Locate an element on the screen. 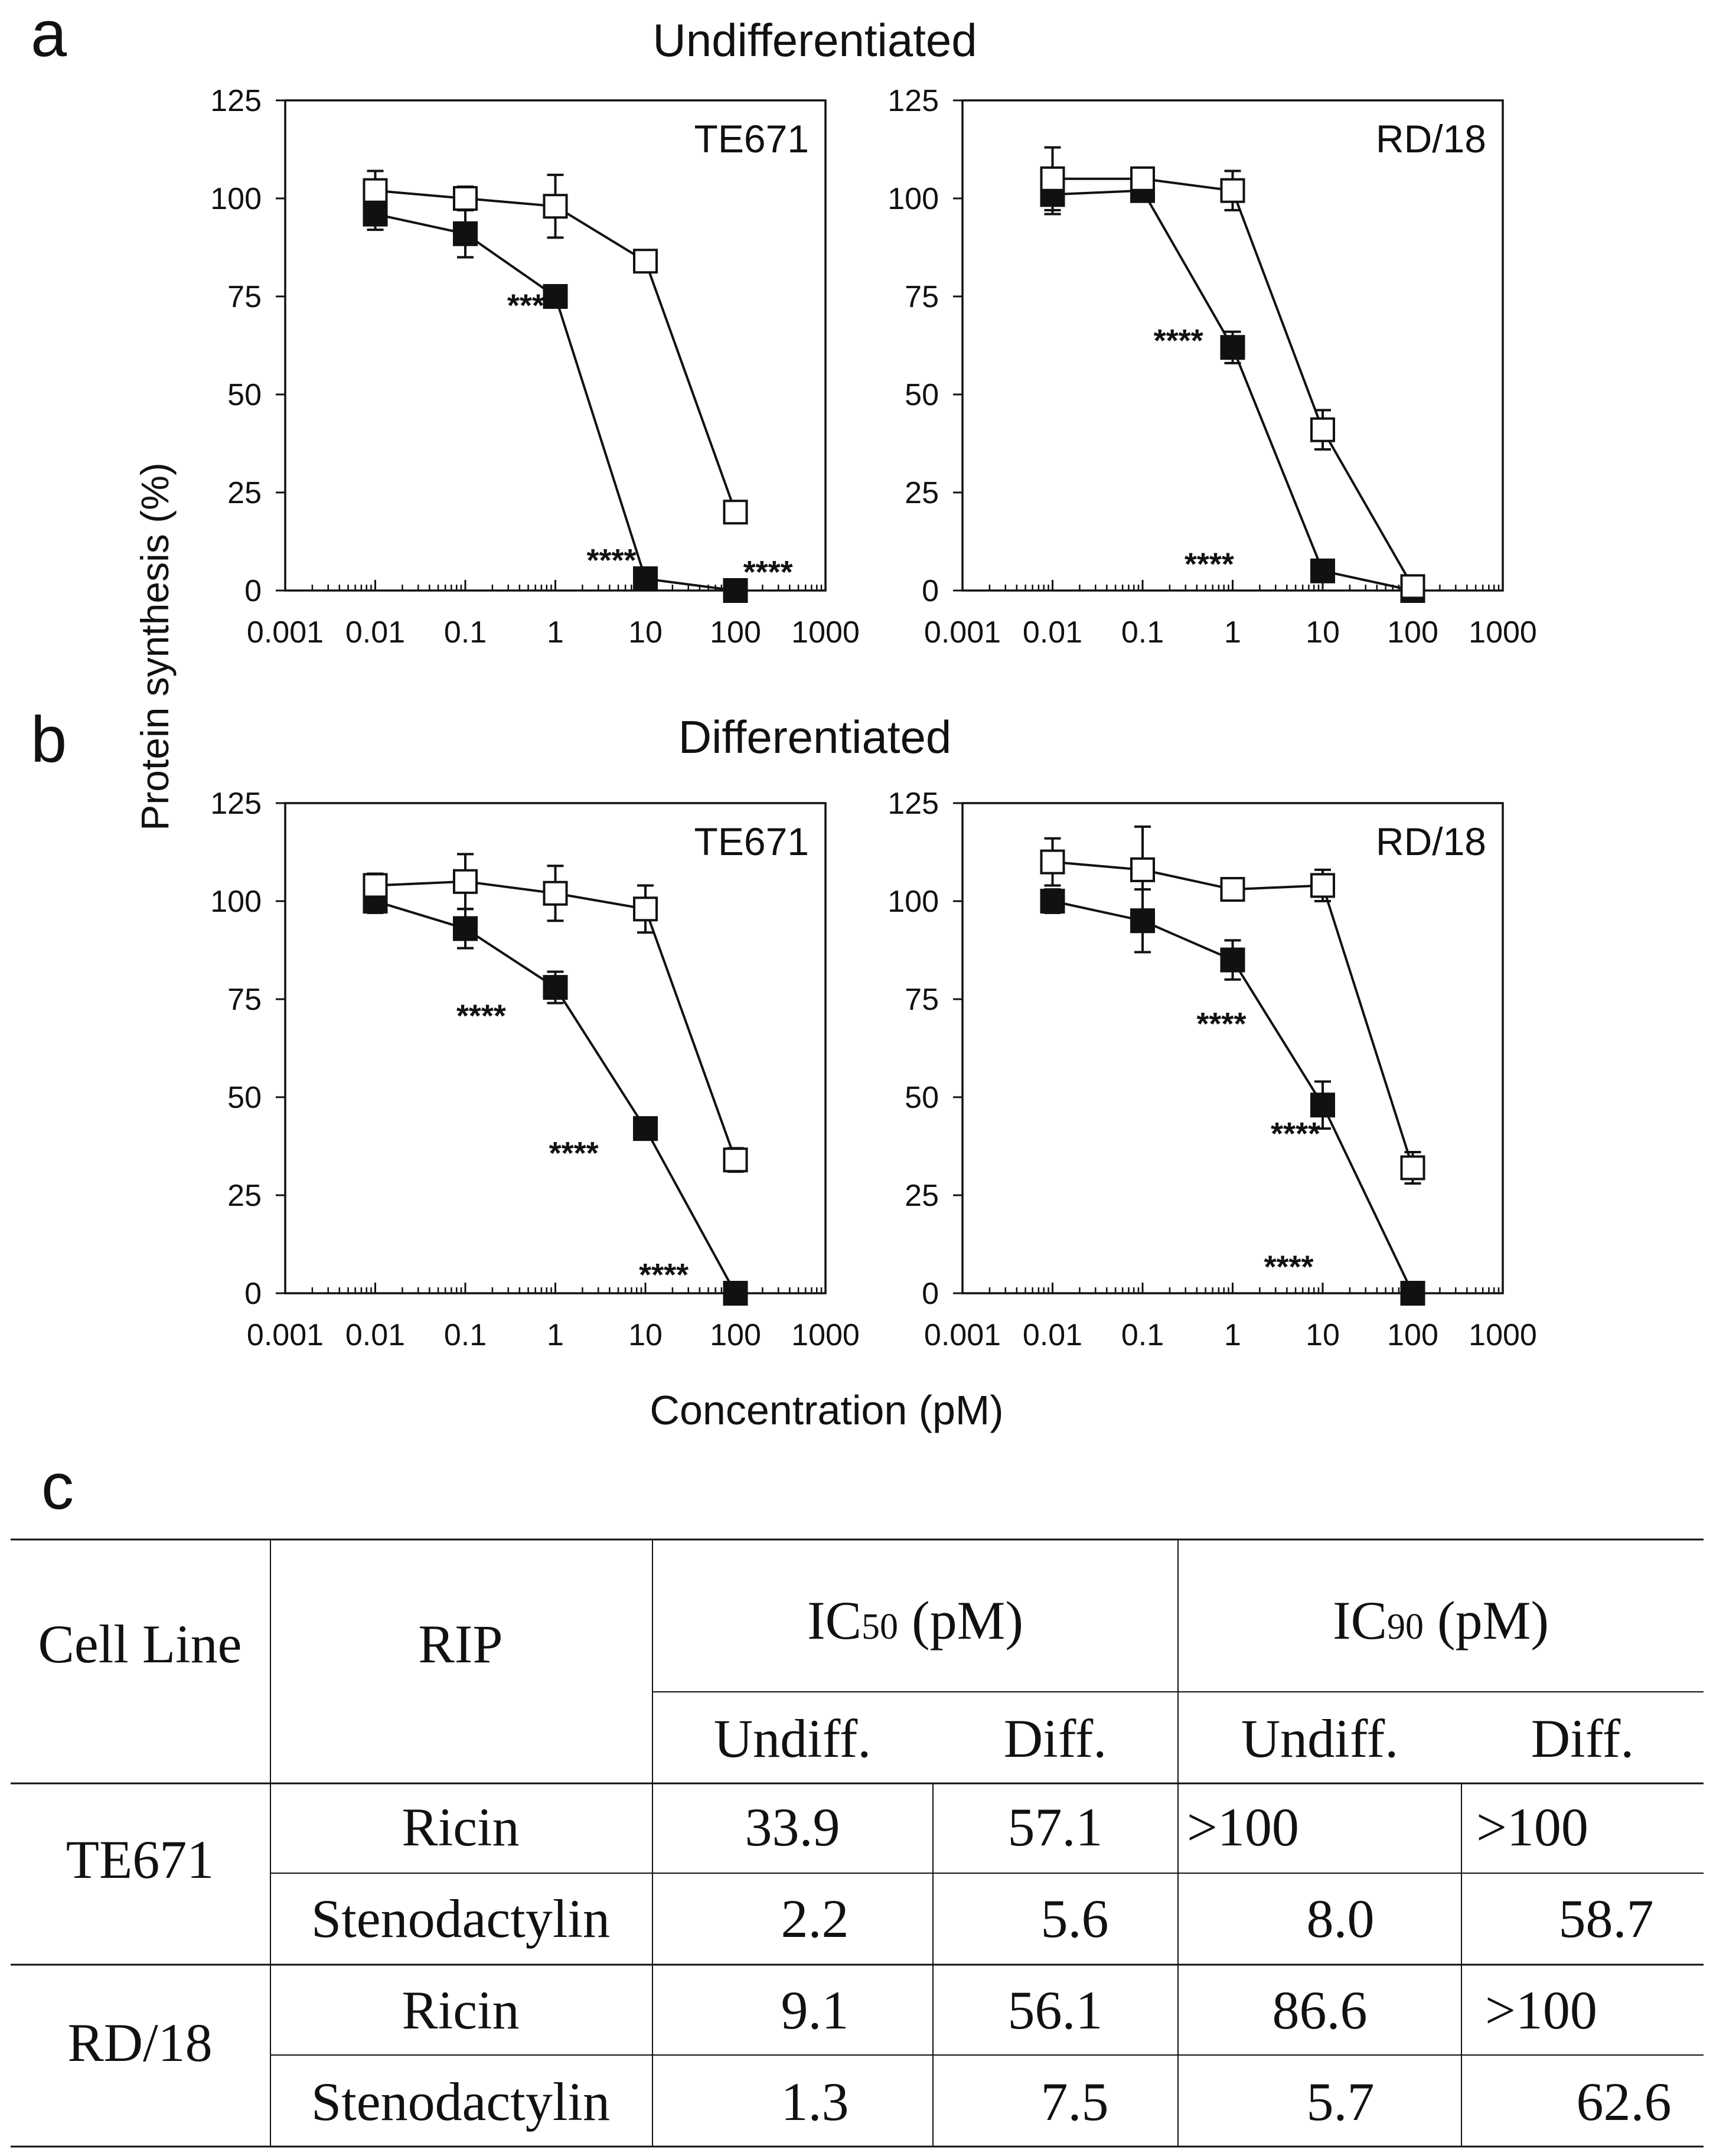  value-cell: 86.6 is located at coordinates (1320, 2010).